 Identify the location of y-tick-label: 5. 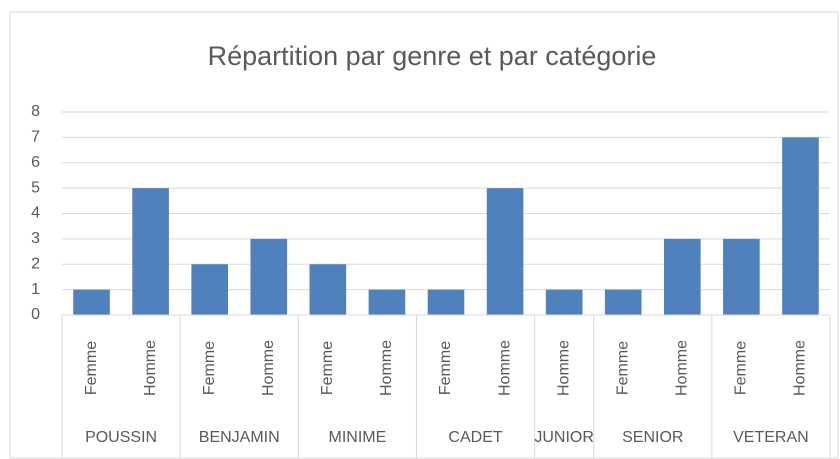
(35, 187).